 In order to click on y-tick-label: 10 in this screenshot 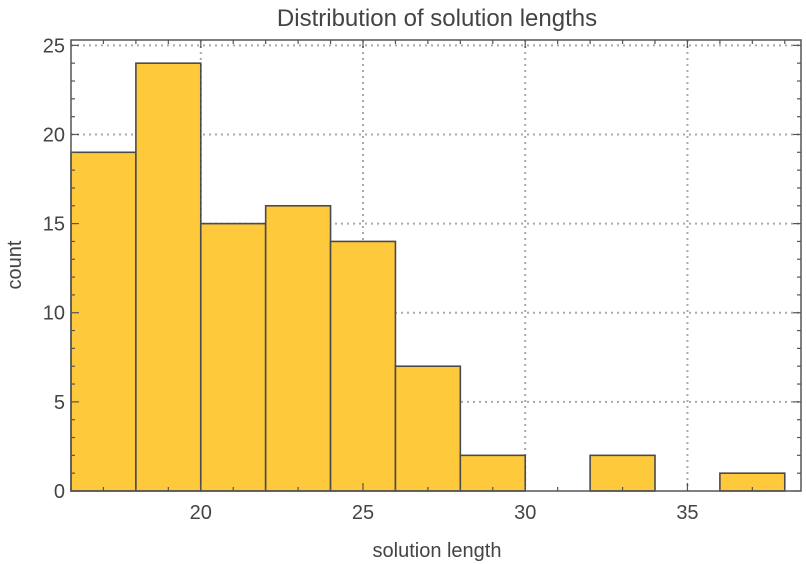, I will do `click(54, 314)`.